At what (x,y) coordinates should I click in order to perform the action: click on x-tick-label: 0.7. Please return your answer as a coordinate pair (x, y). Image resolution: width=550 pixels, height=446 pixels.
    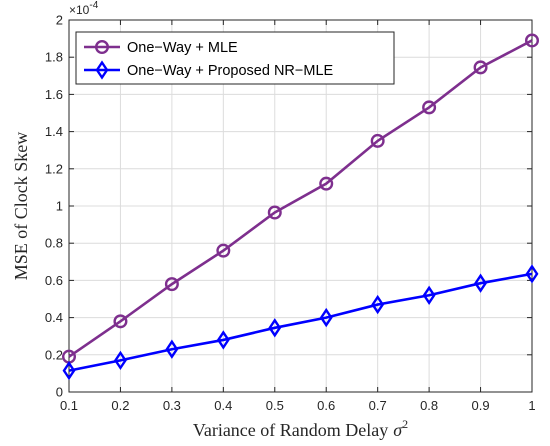
    Looking at the image, I should click on (378, 405).